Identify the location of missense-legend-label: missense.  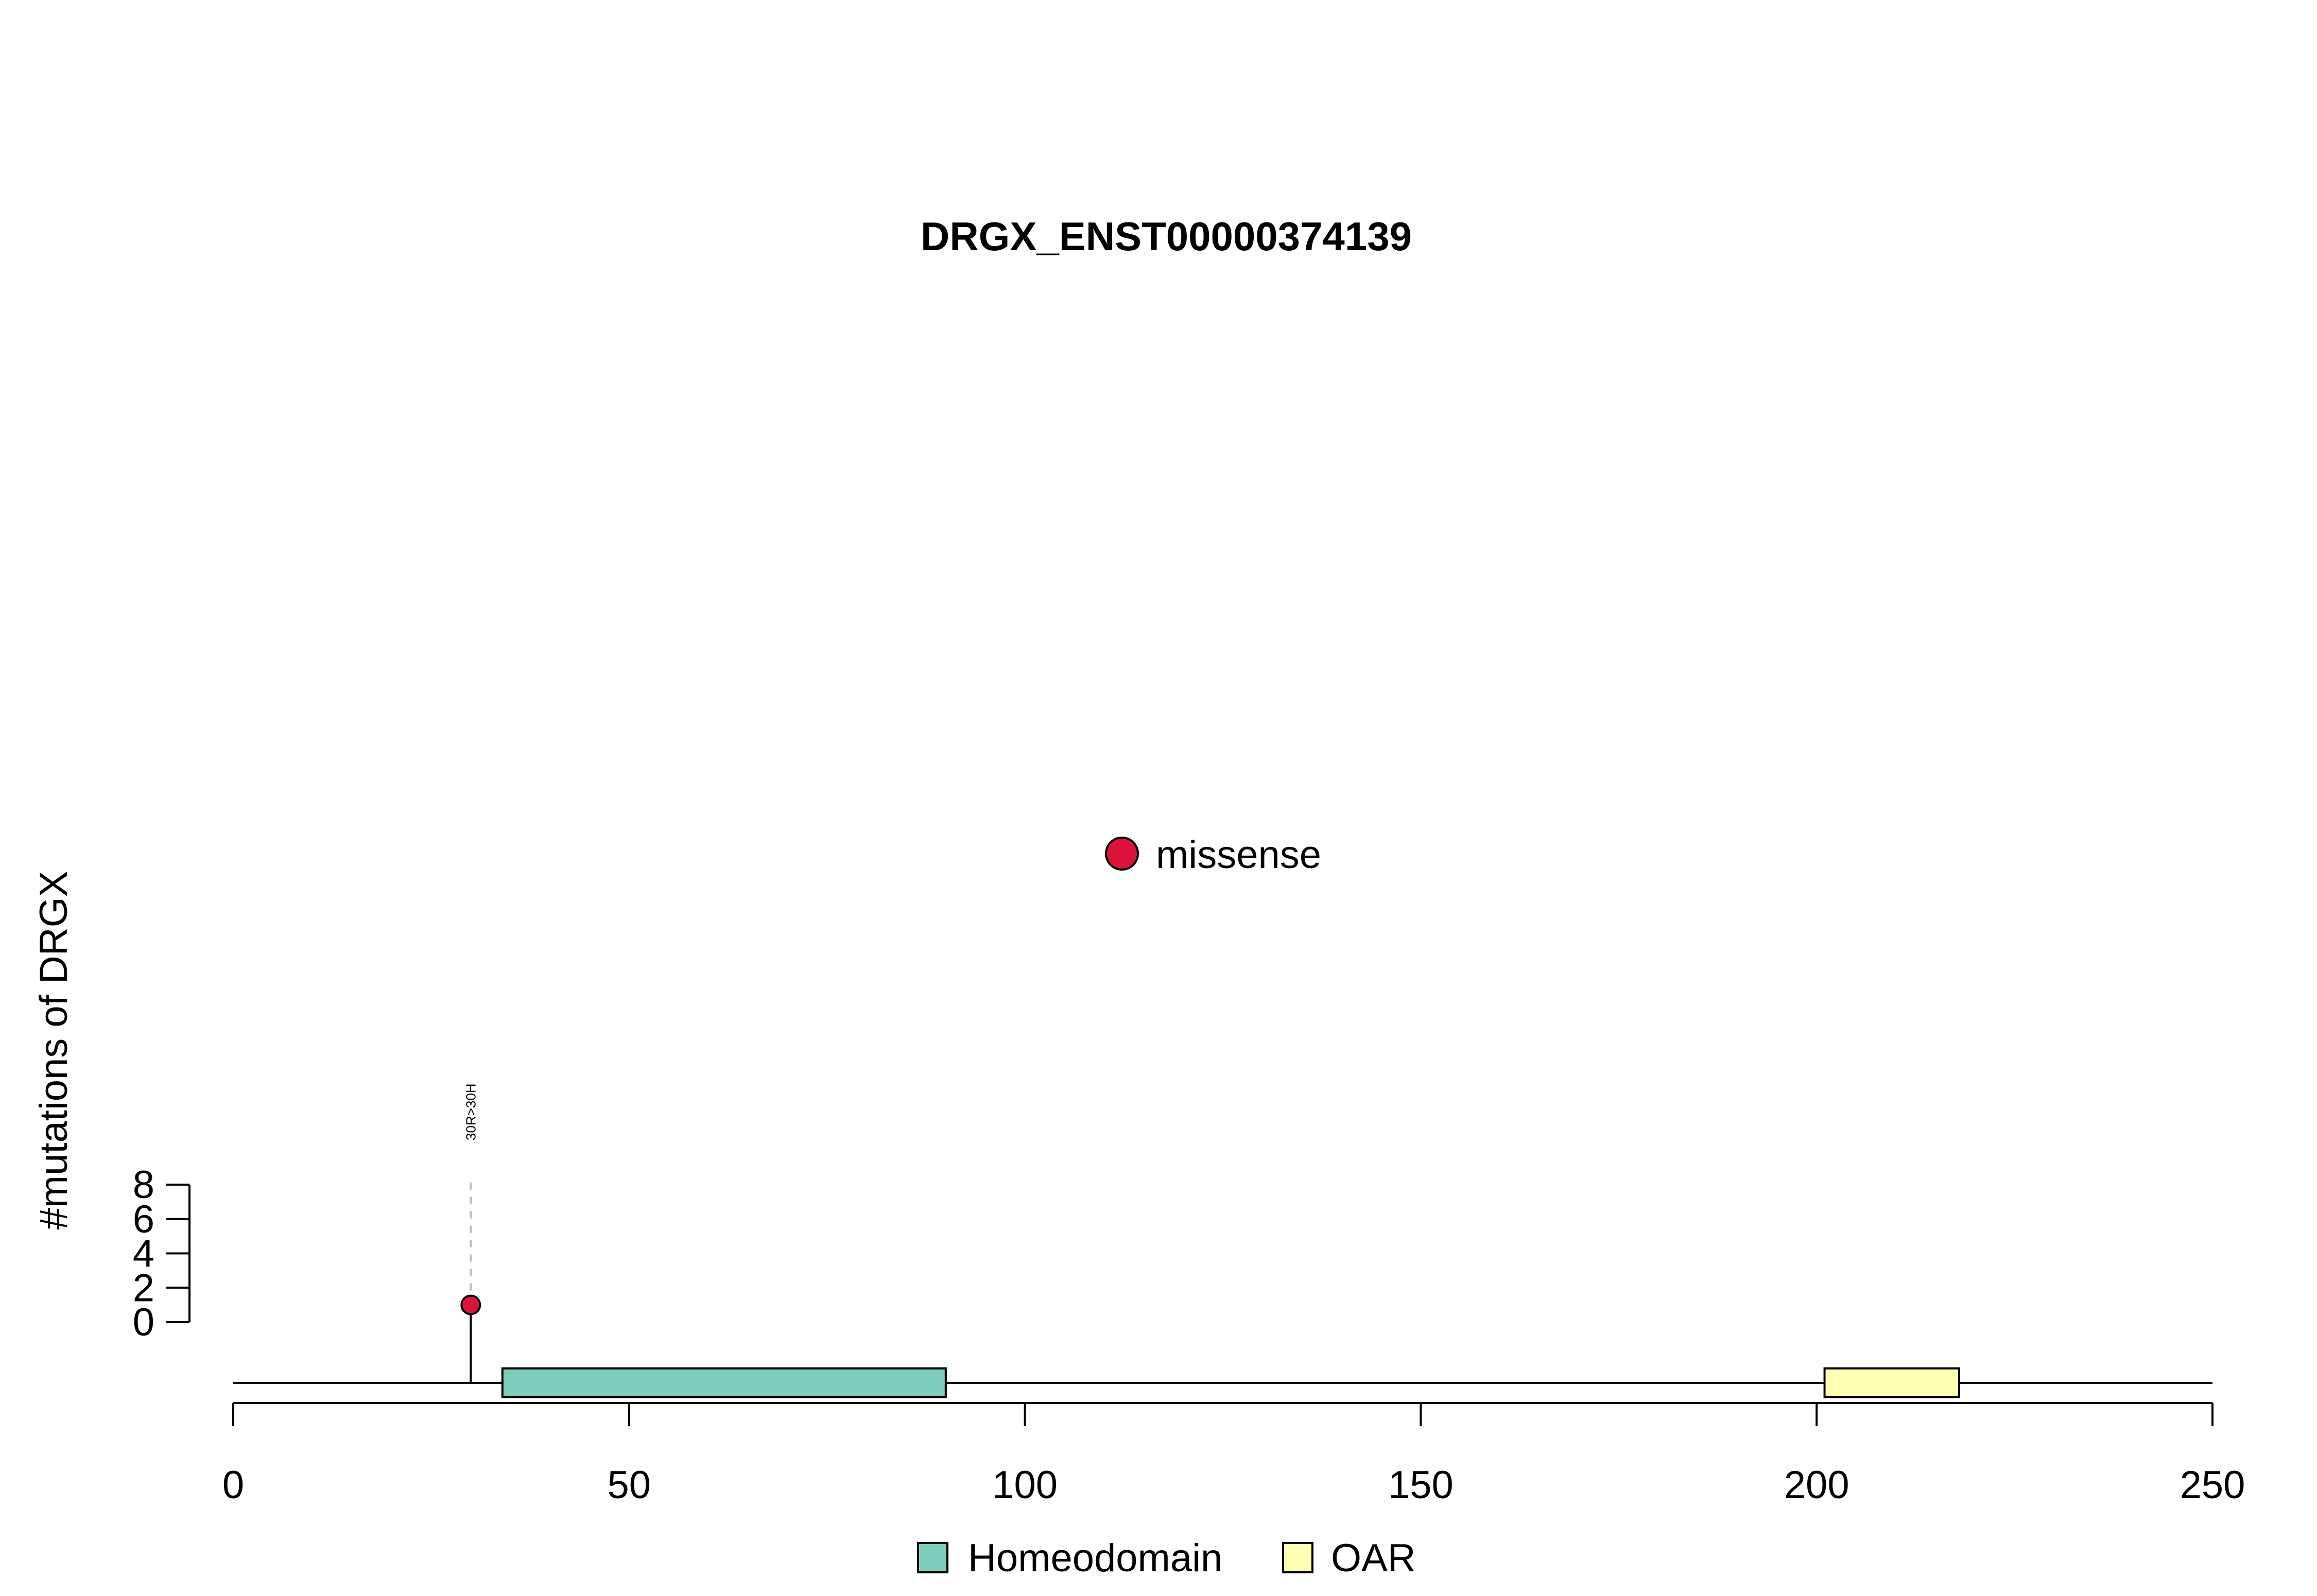
(1238, 855).